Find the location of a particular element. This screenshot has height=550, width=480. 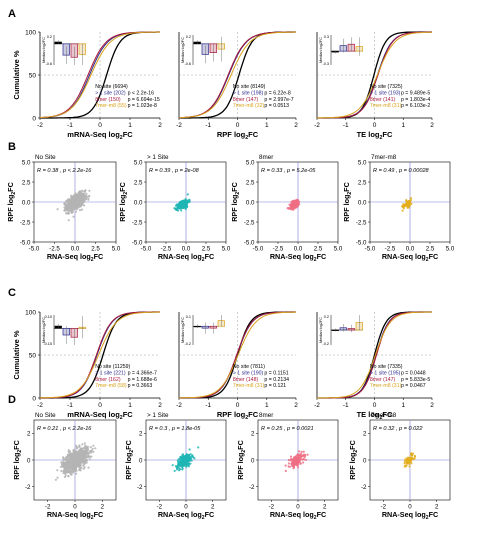

legend-entry: 8mer (141) is located at coordinates (383, 100).